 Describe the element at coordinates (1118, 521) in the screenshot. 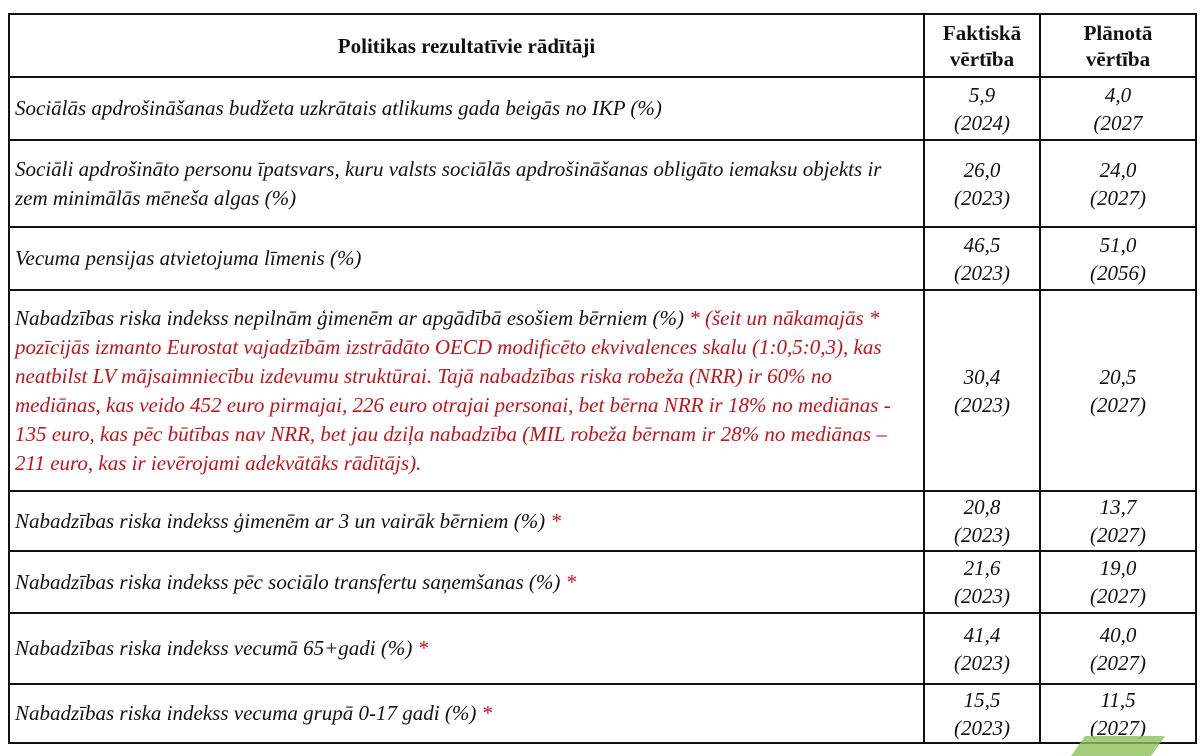

I see `planned-value-cell: 13,7 (2027)` at that location.